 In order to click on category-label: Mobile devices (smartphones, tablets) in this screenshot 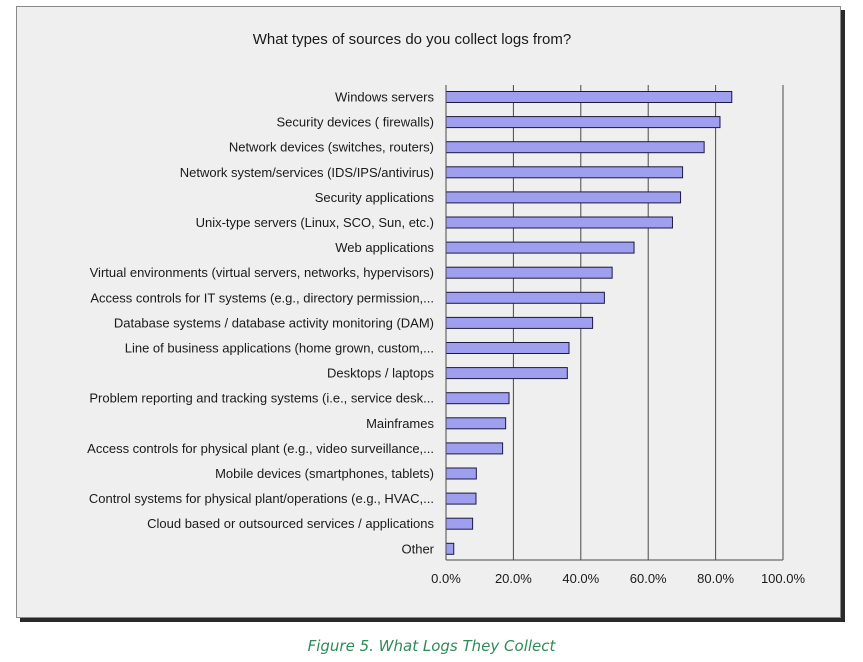, I will do `click(324, 473)`.